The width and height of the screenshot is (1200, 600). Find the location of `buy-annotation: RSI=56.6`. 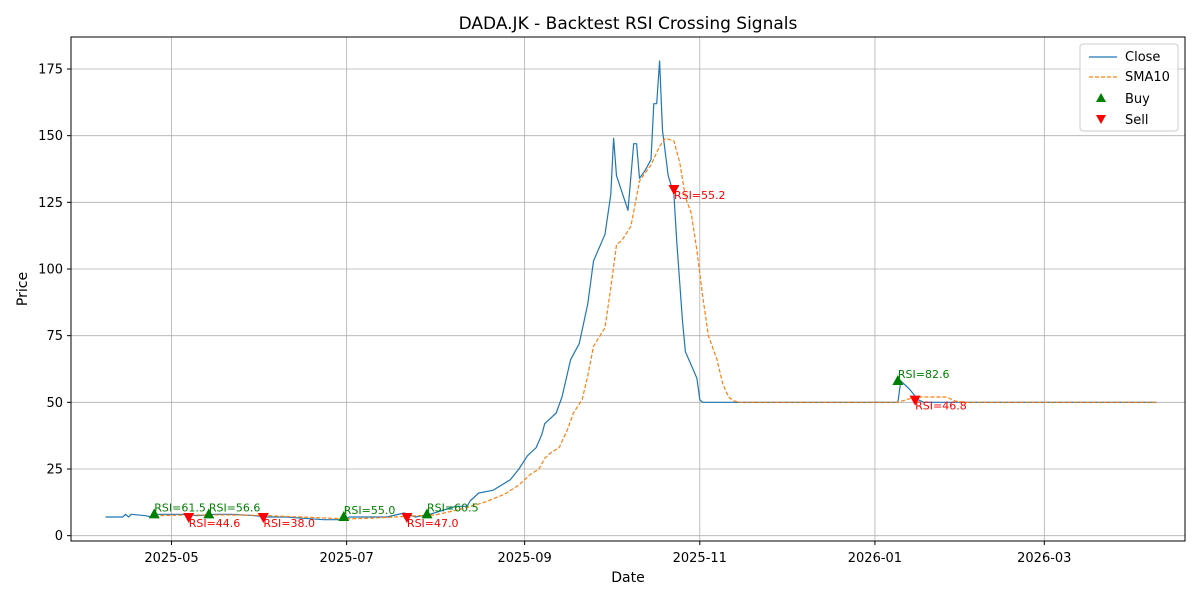

buy-annotation: RSI=56.6 is located at coordinates (235, 507).